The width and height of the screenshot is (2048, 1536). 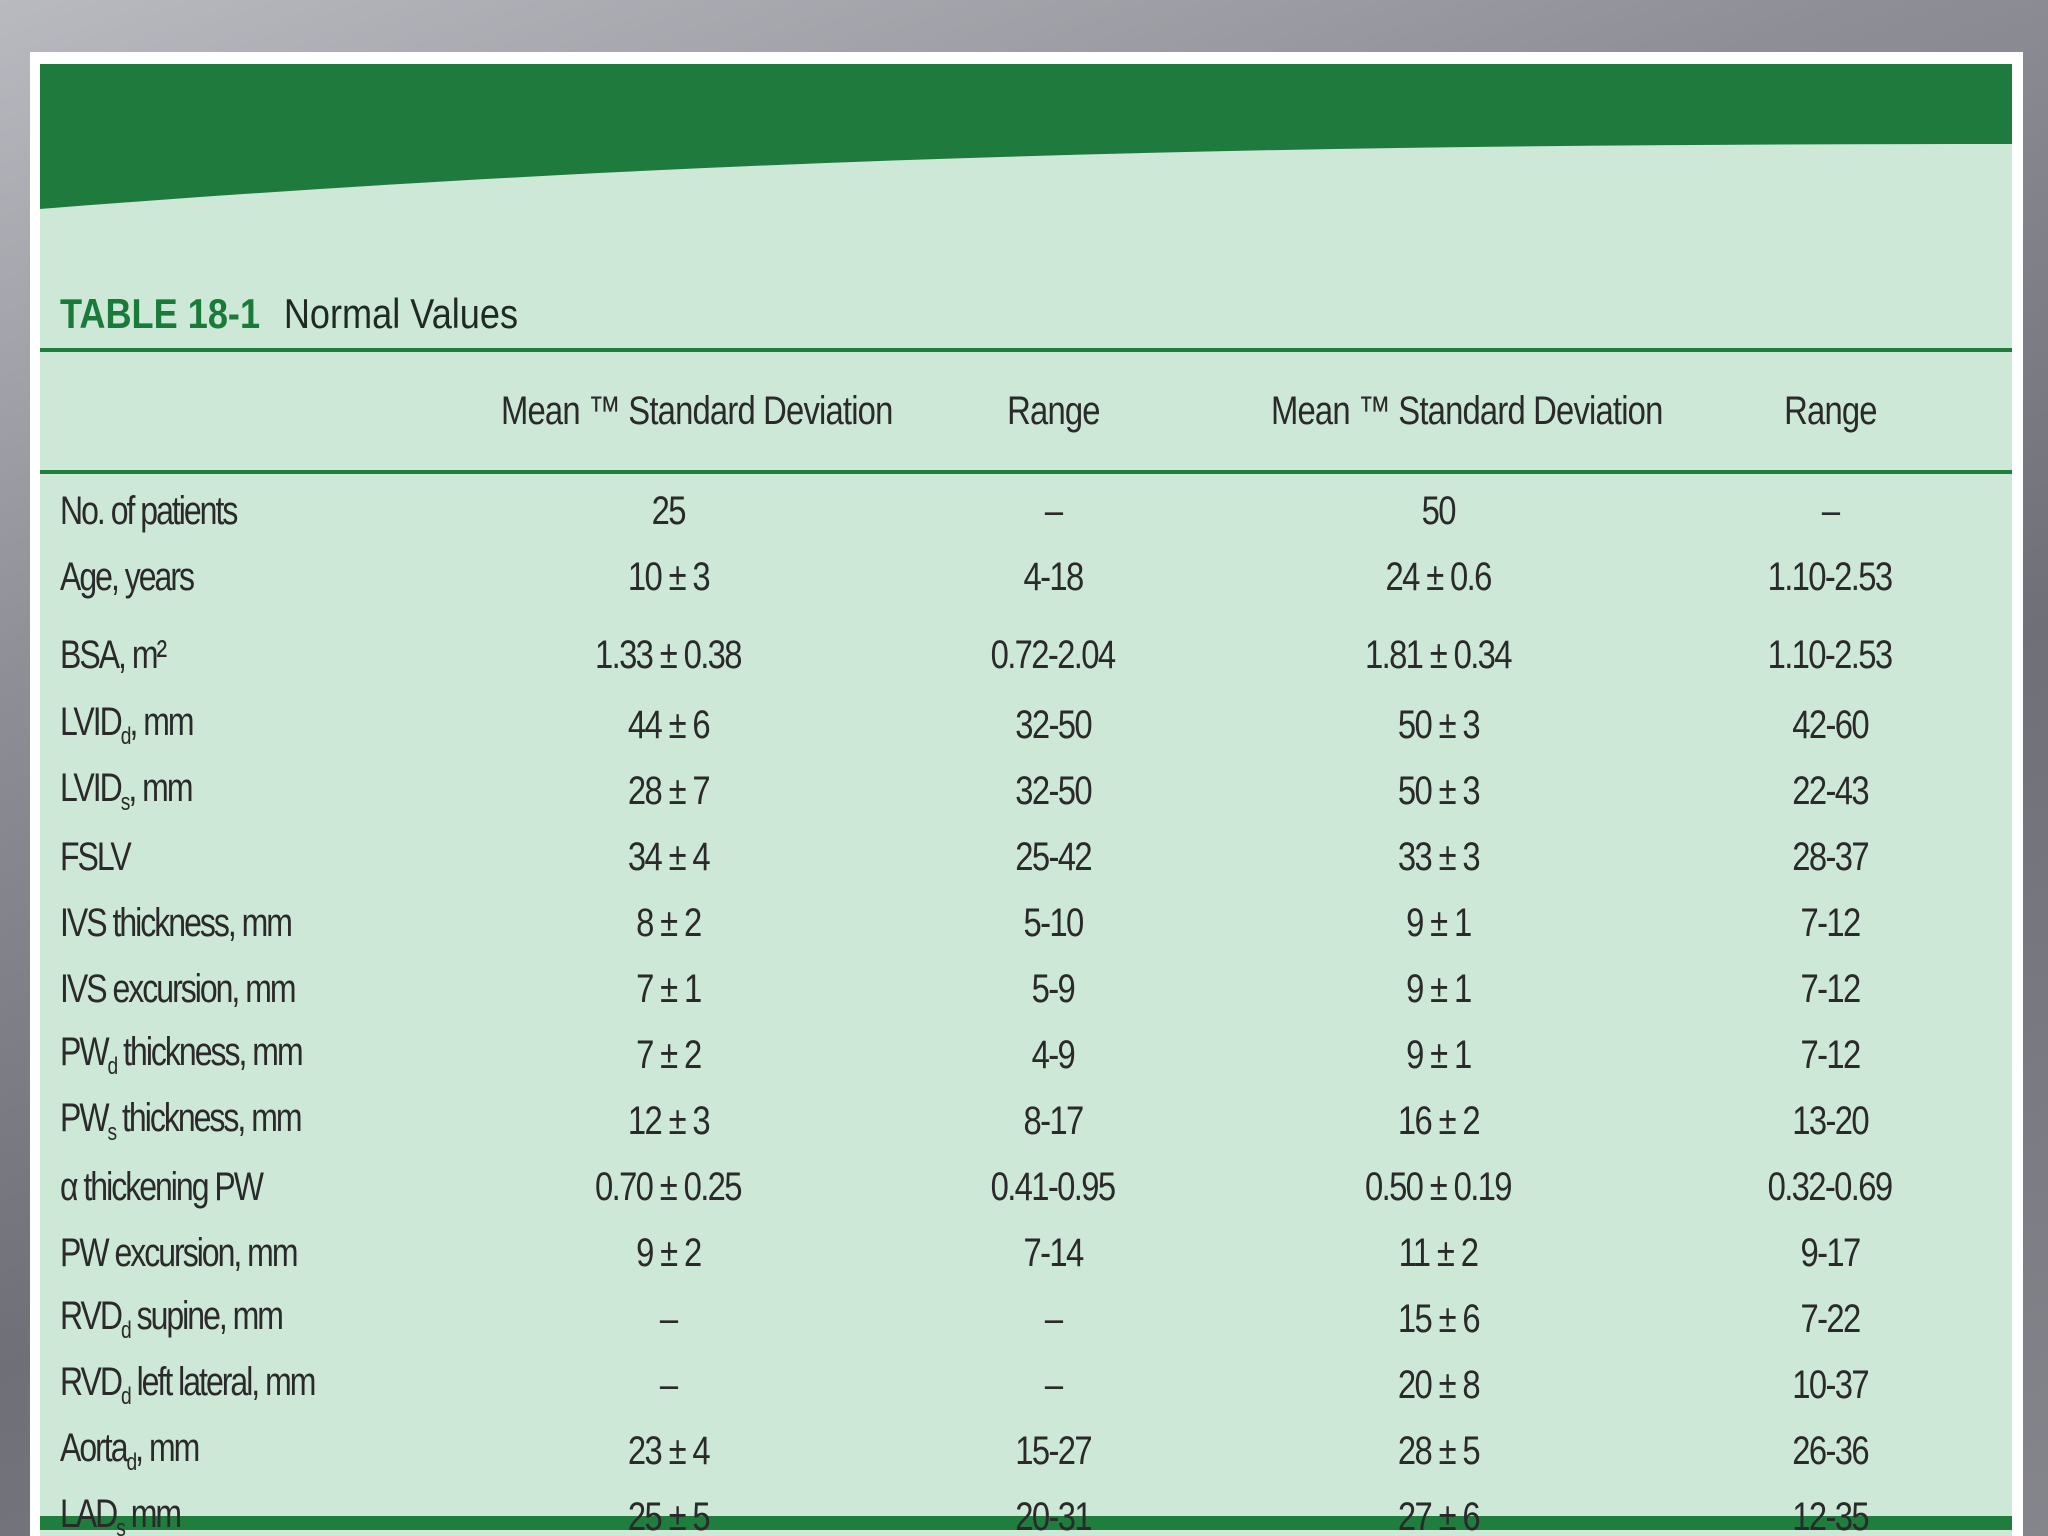 What do you see at coordinates (172, 1318) in the screenshot?
I see `row-label: RVDd supine, mm` at bounding box center [172, 1318].